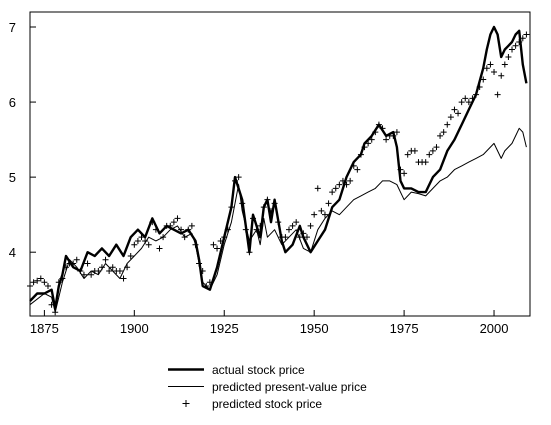 The width and height of the screenshot is (551, 425). Describe the element at coordinates (260, 225) in the screenshot. I see `point-predicted-stock-price-1935` at that location.